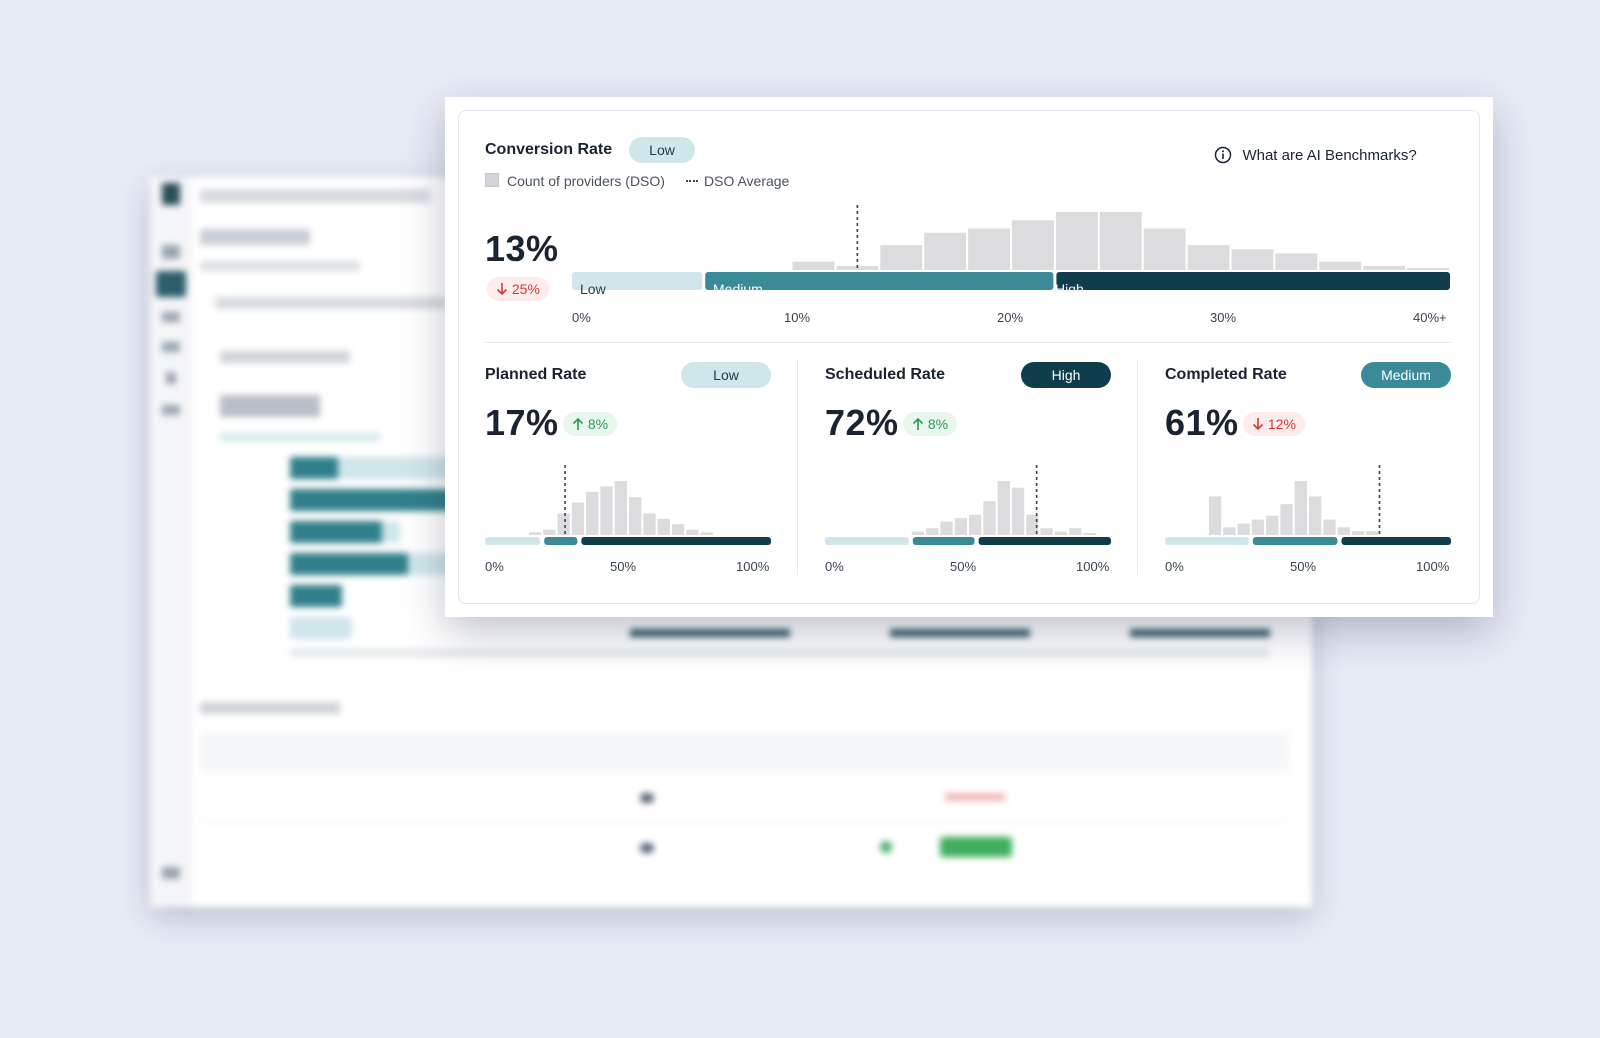  What do you see at coordinates (1430, 317) in the screenshot?
I see `conversion-tick: 40%+` at bounding box center [1430, 317].